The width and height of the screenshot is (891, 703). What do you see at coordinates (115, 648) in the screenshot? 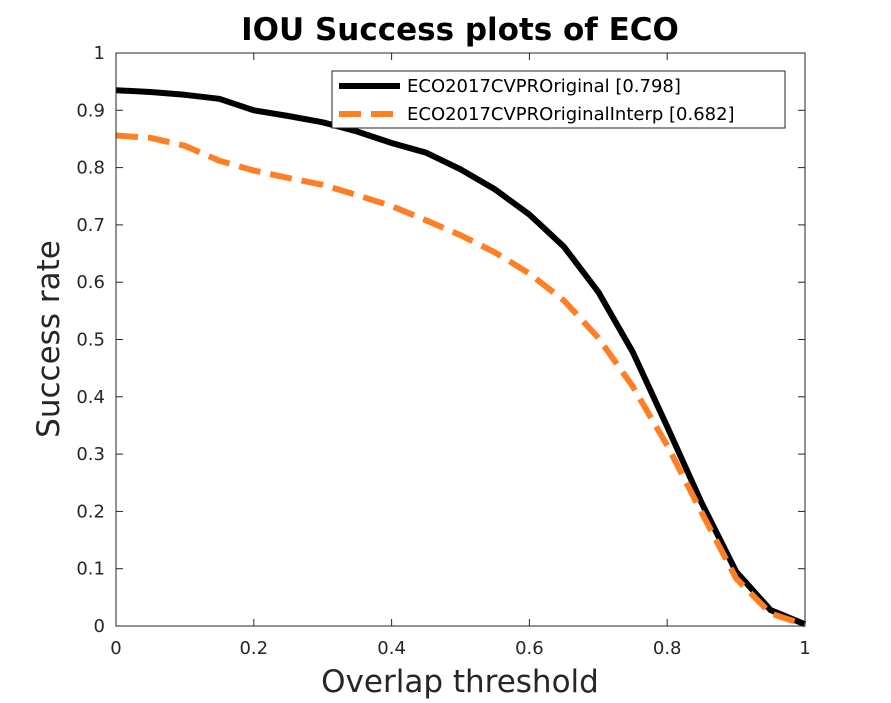
I see `x-tick-label: 0` at bounding box center [115, 648].